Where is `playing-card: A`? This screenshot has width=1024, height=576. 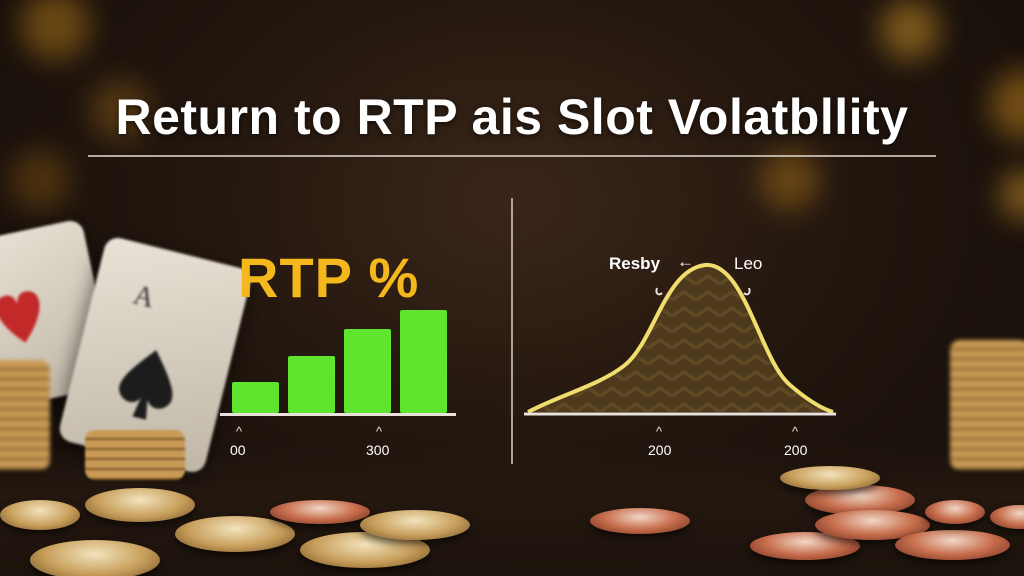
playing-card: A is located at coordinates (155, 355).